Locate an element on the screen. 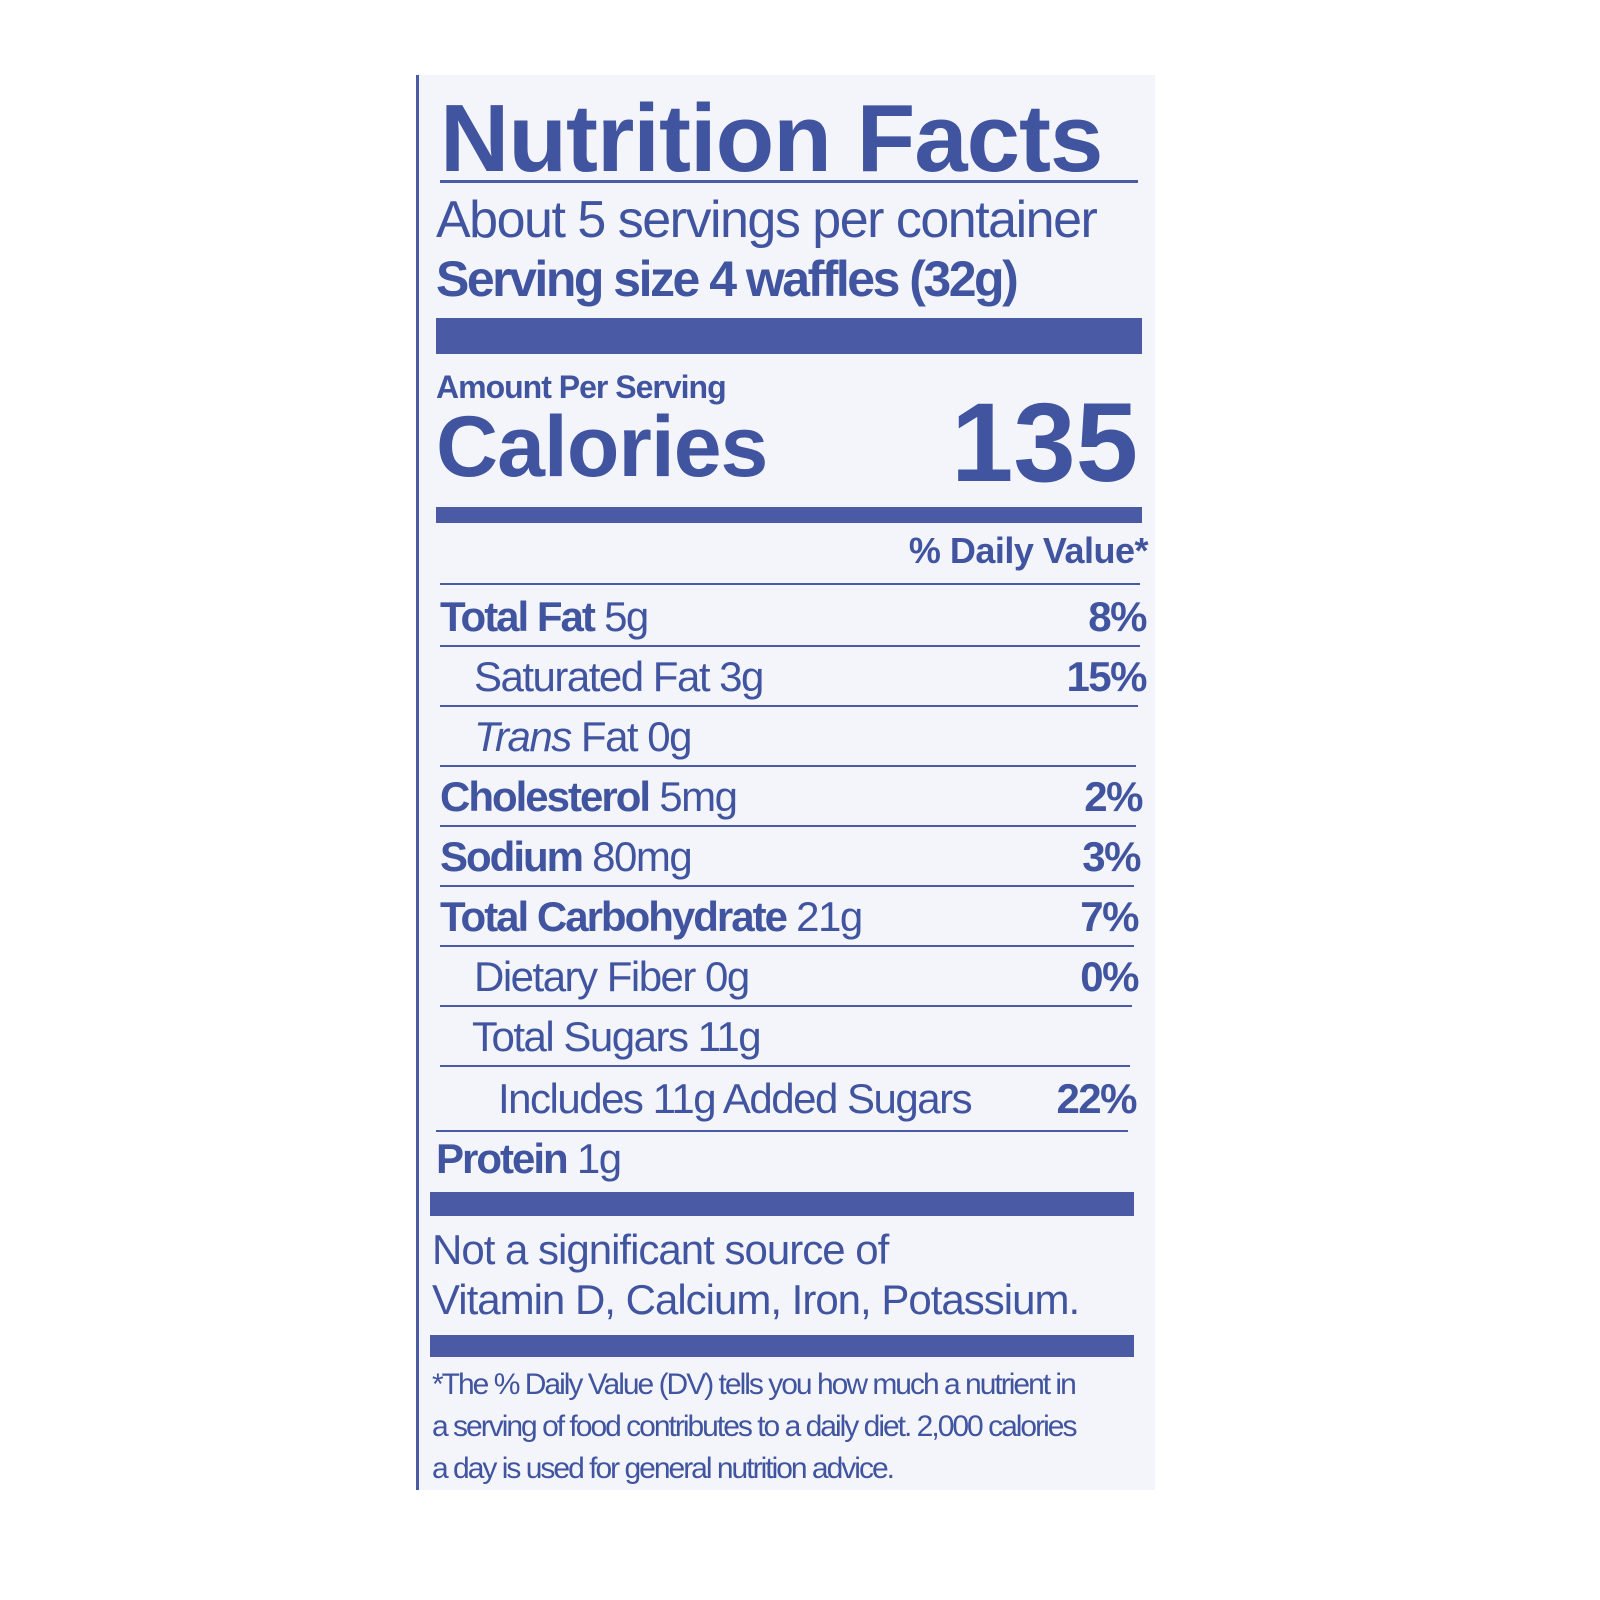 The height and width of the screenshot is (1600, 1600). nutrient-row-cholesterol: Cholesterol 5mg 2% is located at coordinates (793, 797).